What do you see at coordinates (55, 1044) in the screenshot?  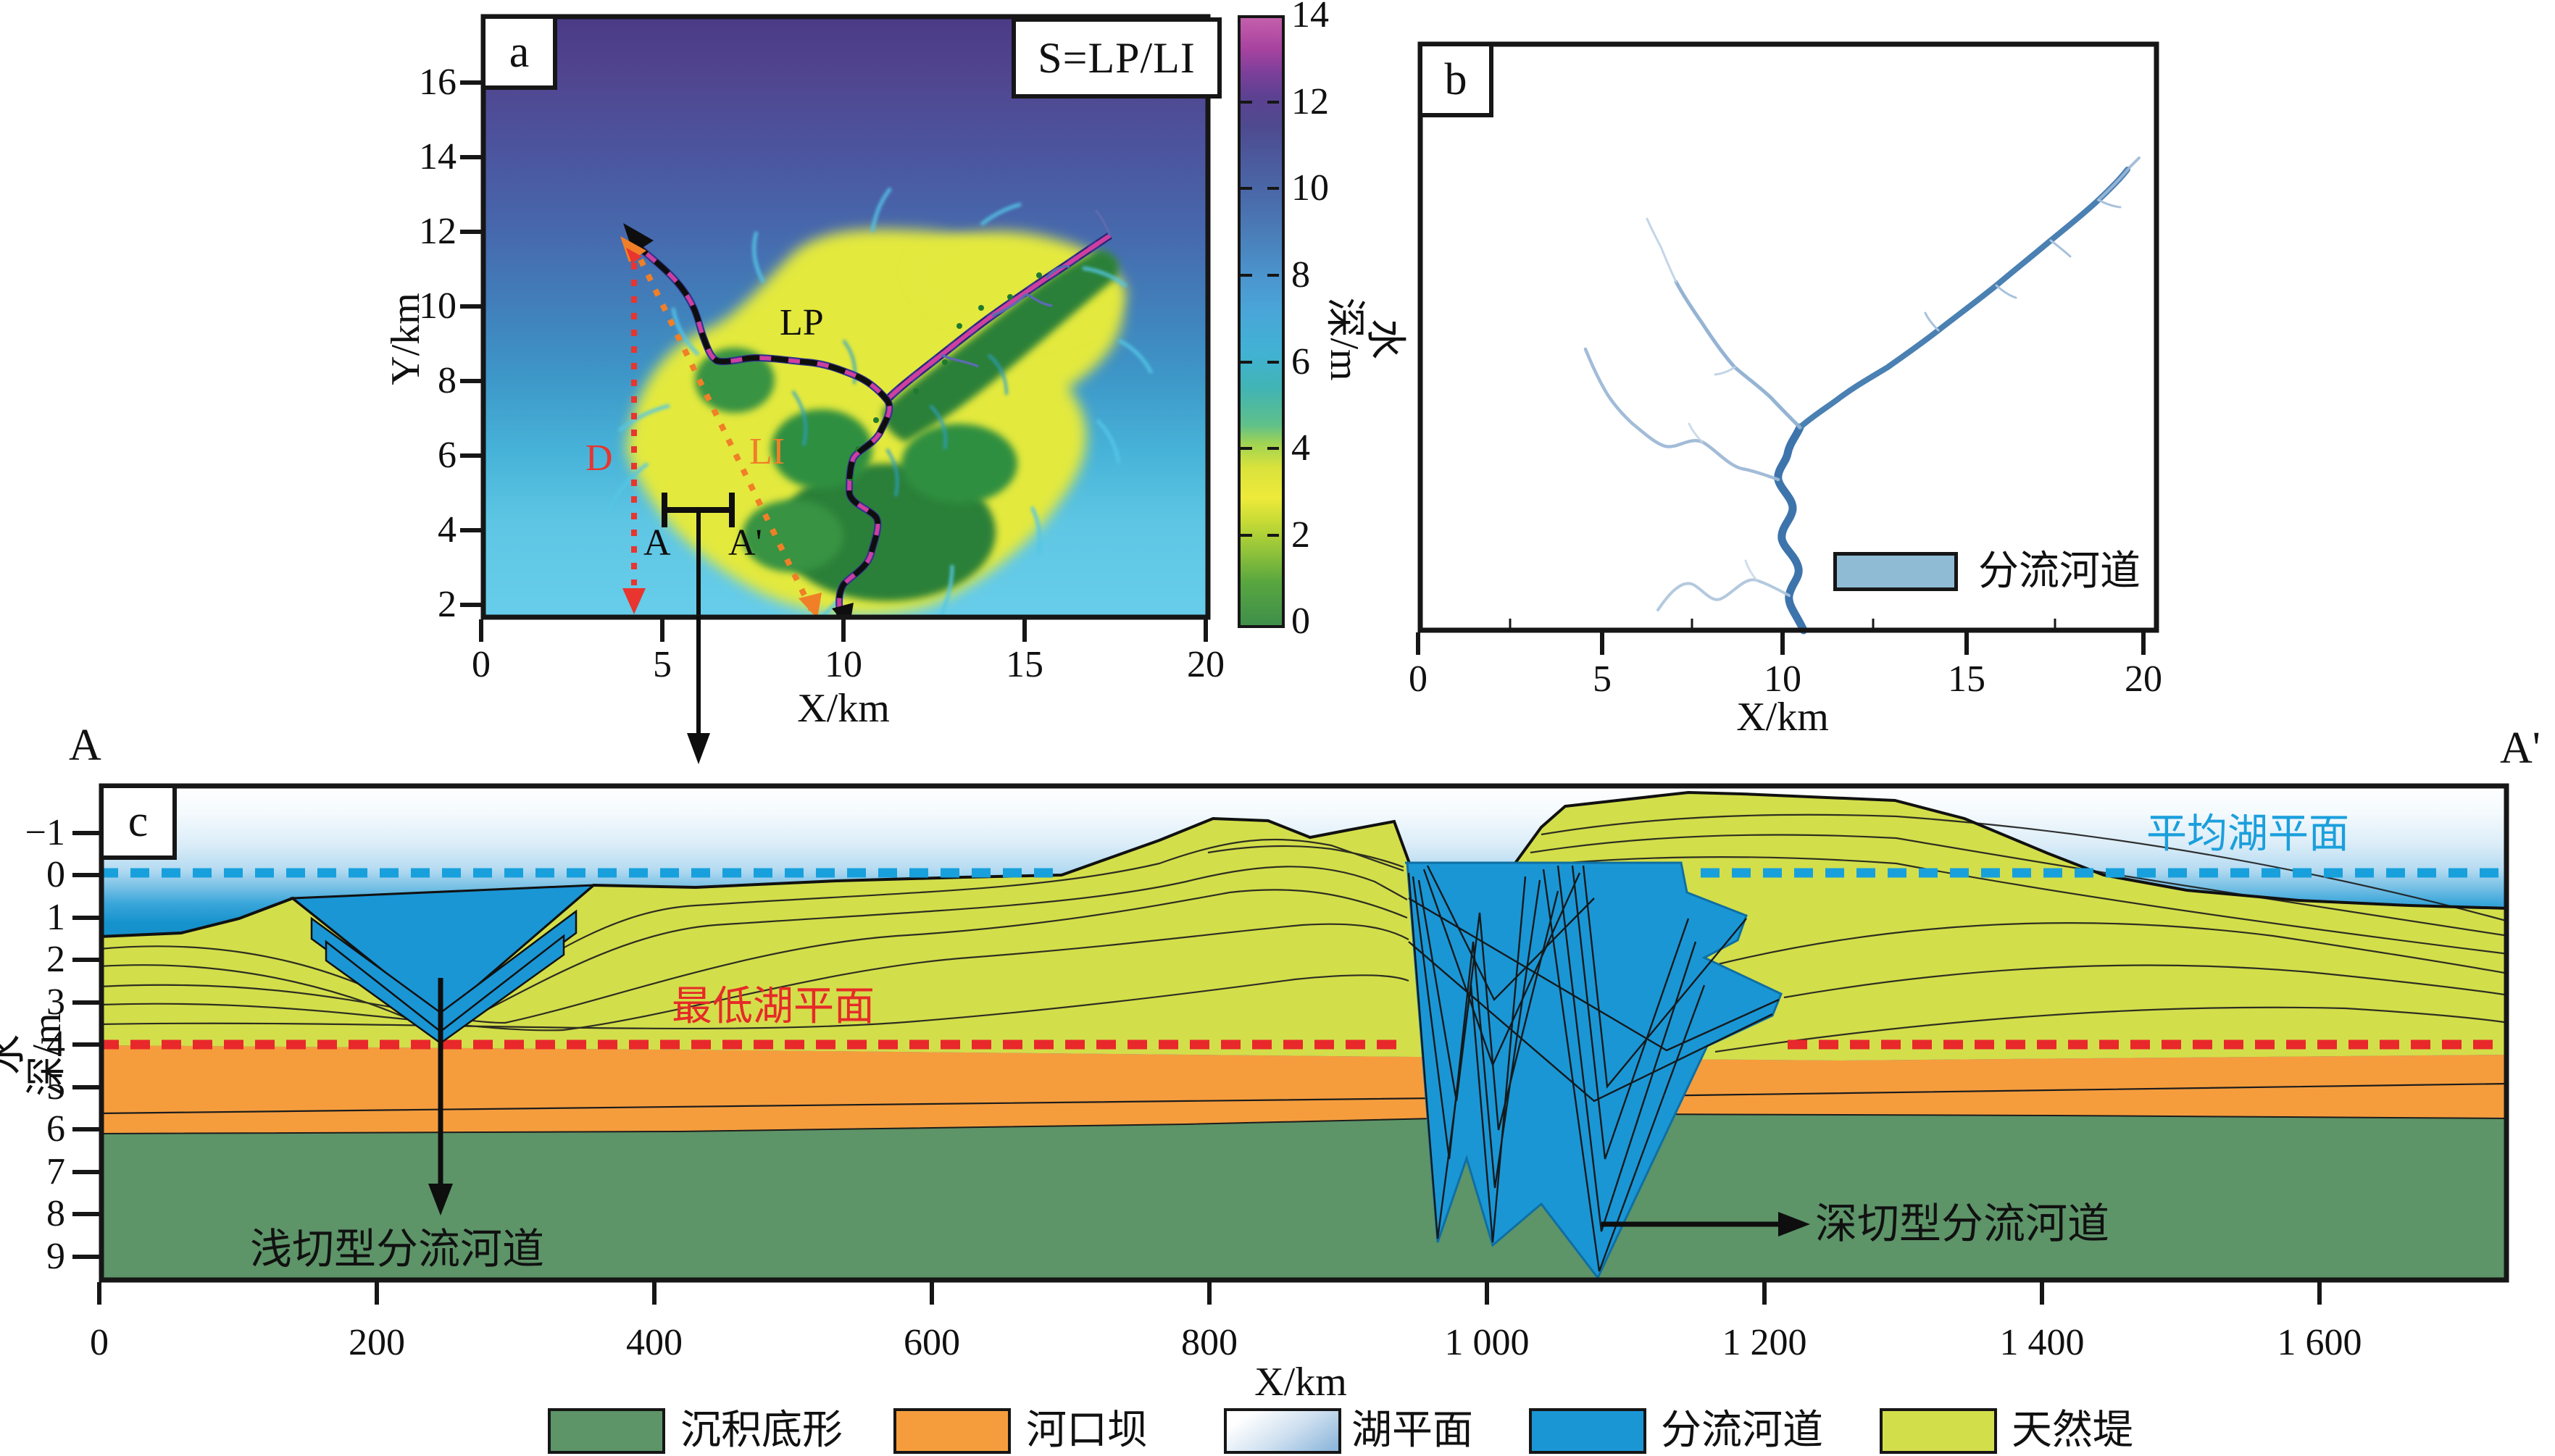 I see `panel-c-ytick-5: 4` at bounding box center [55, 1044].